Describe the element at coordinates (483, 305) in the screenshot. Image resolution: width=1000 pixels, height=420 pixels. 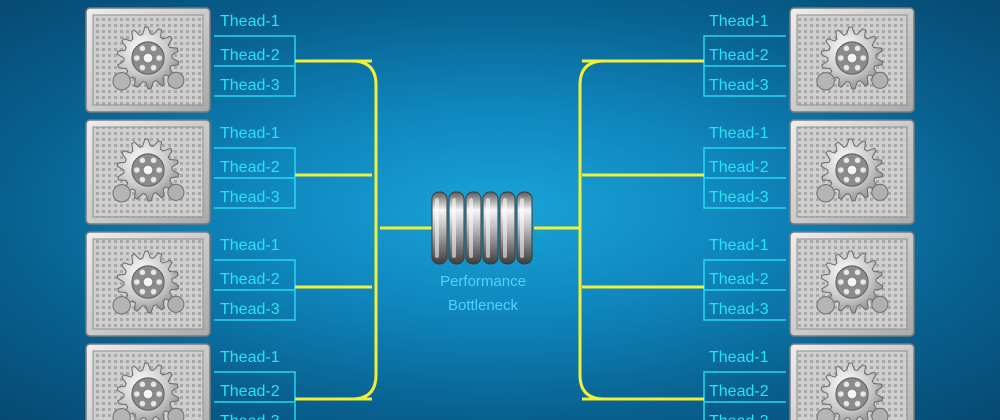
I see `bottleneck-label-line2: Bottleneck` at that location.